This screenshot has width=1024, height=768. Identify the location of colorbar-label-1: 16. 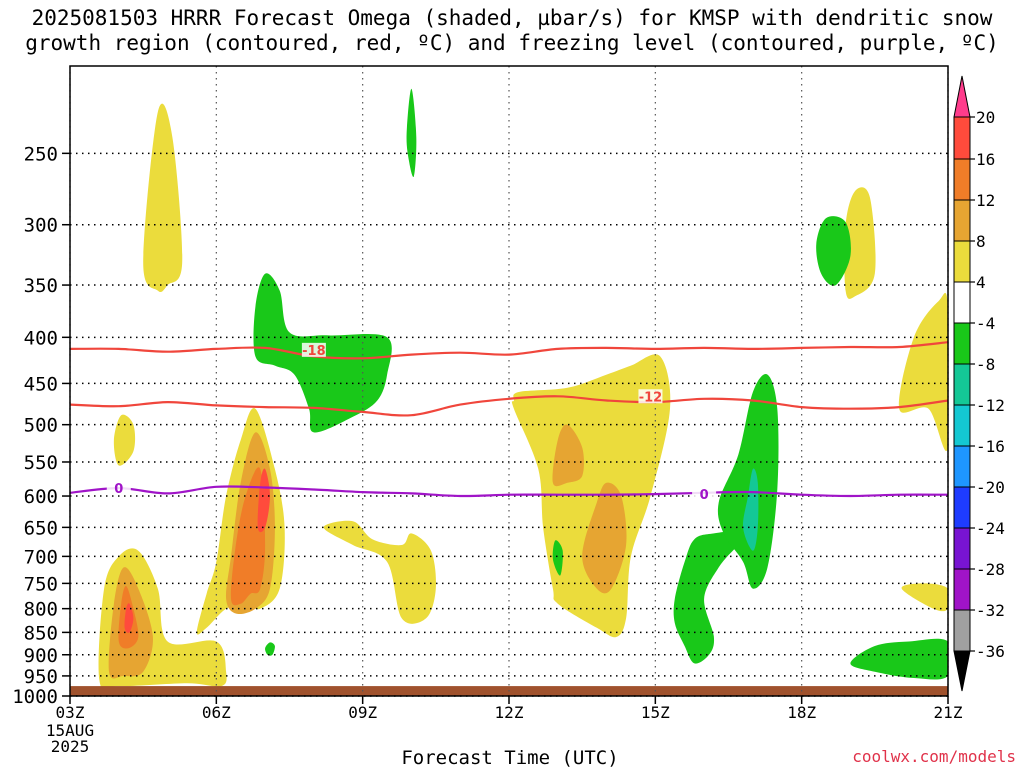
(985, 159).